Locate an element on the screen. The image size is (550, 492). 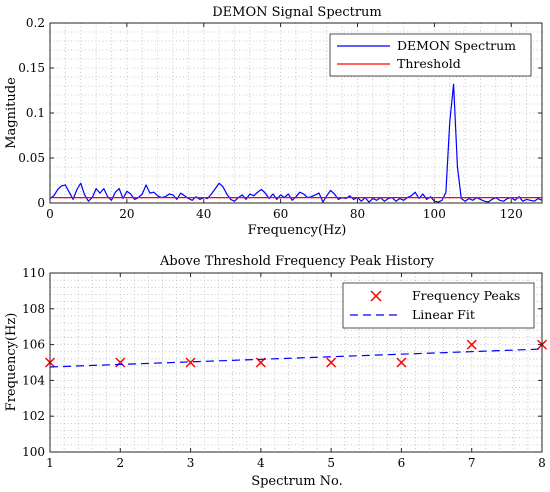
peak-history-y-tick-label: 102 is located at coordinates (33, 416).